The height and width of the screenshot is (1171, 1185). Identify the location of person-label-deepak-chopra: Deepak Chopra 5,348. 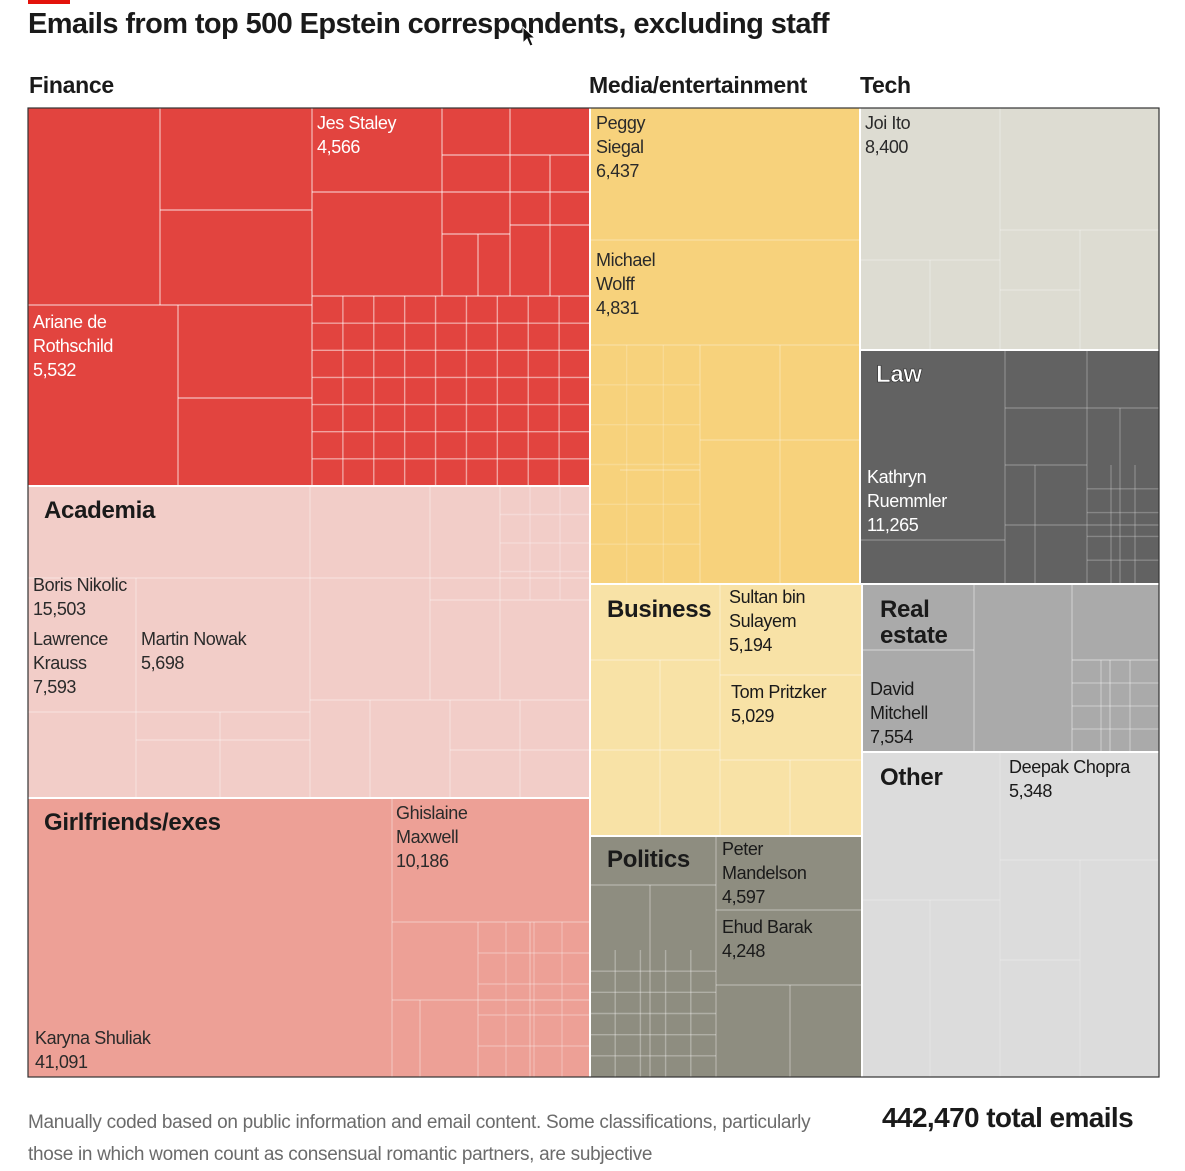
(1070, 779).